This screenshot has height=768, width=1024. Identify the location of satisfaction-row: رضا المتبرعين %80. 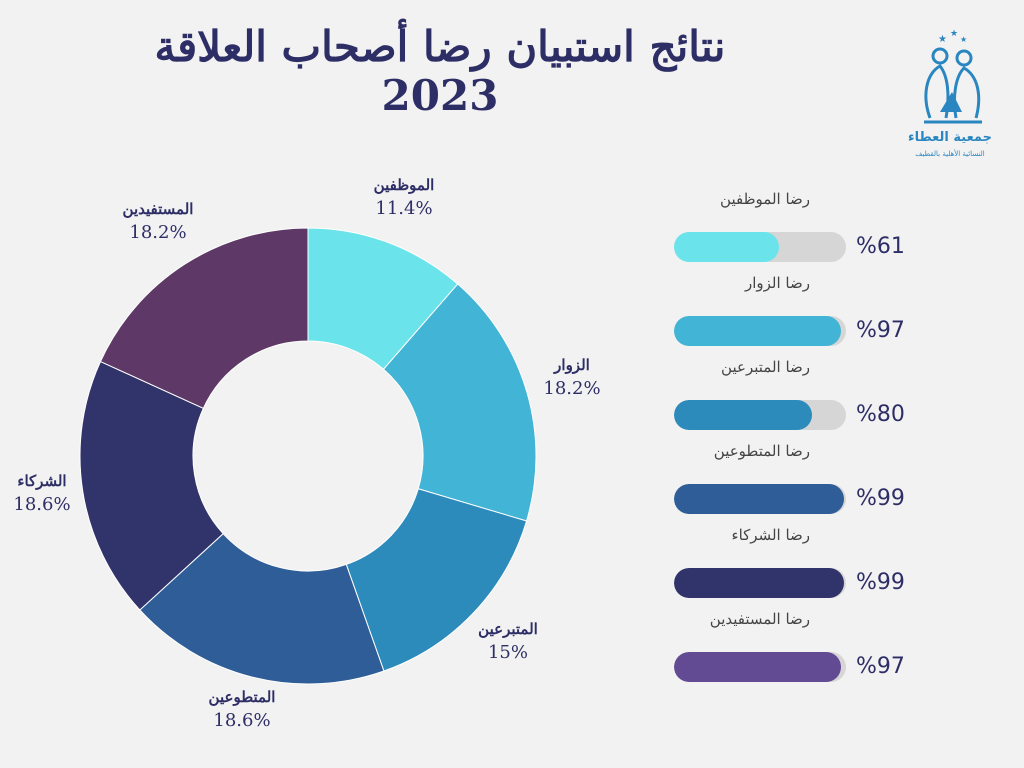
(795, 400).